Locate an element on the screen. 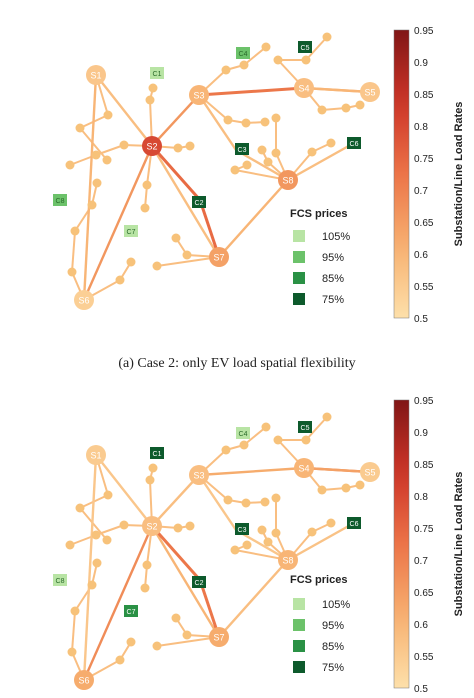 The height and width of the screenshot is (698, 474). substation-label: S8 is located at coordinates (287, 181).